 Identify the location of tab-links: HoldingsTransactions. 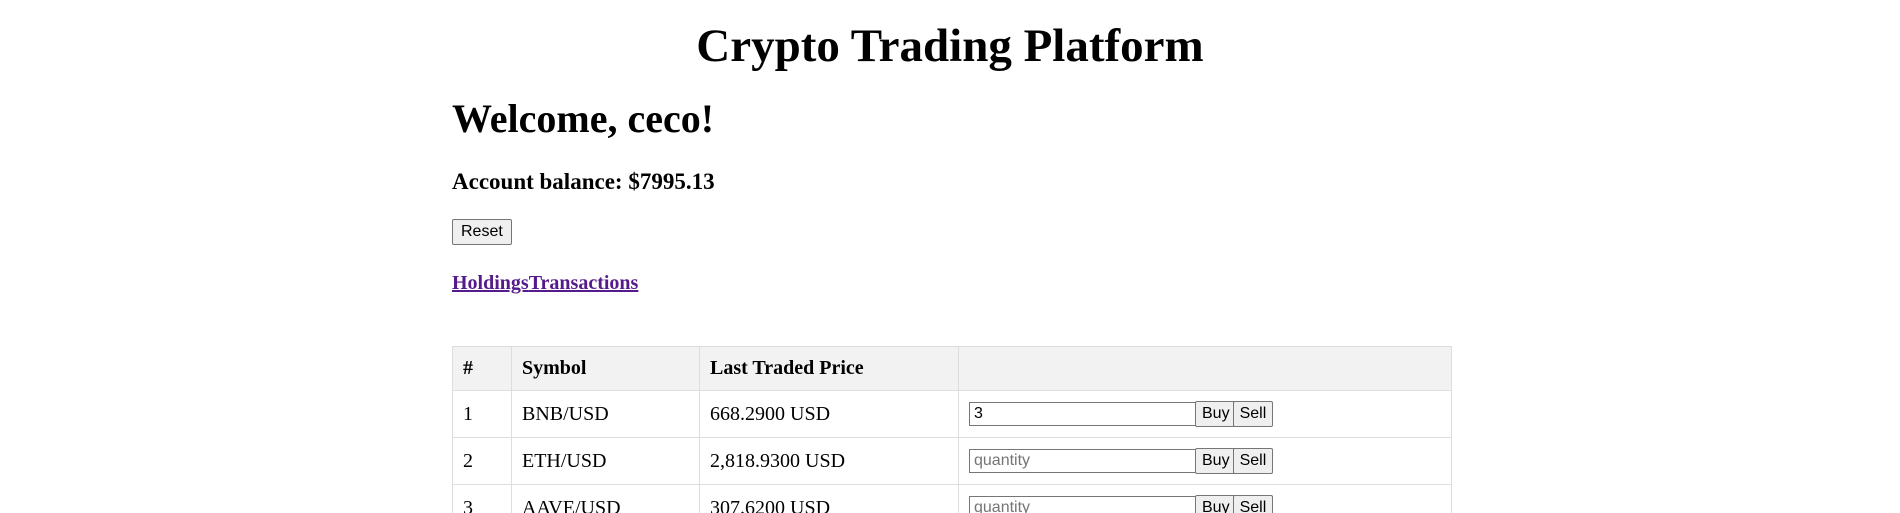
(545, 283).